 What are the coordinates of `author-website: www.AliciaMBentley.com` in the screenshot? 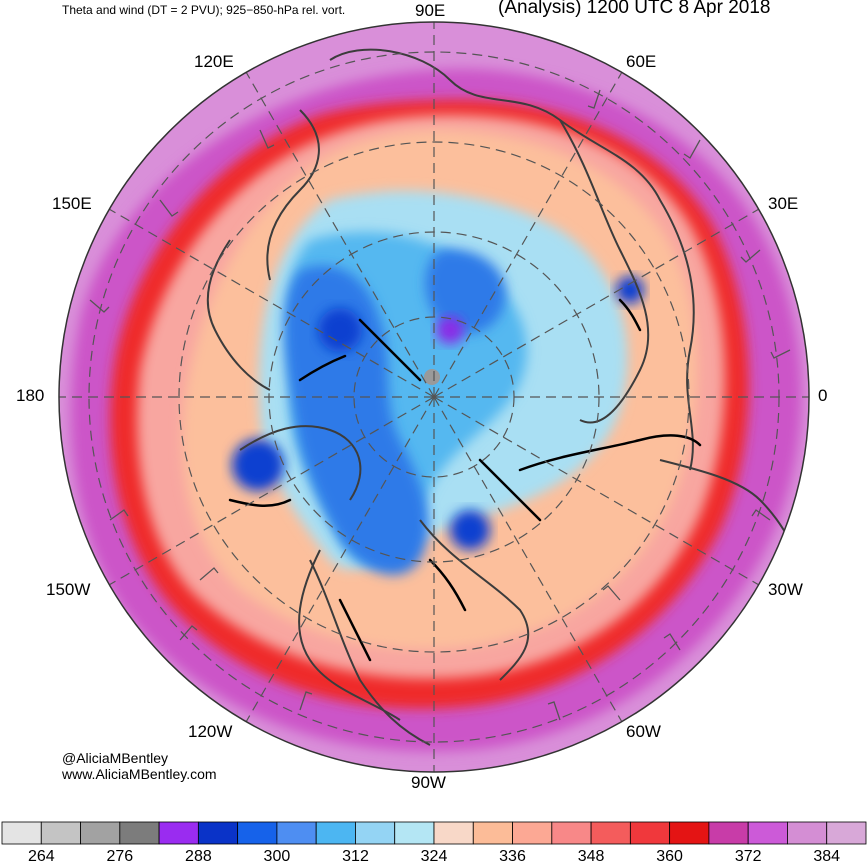 It's located at (139, 774).